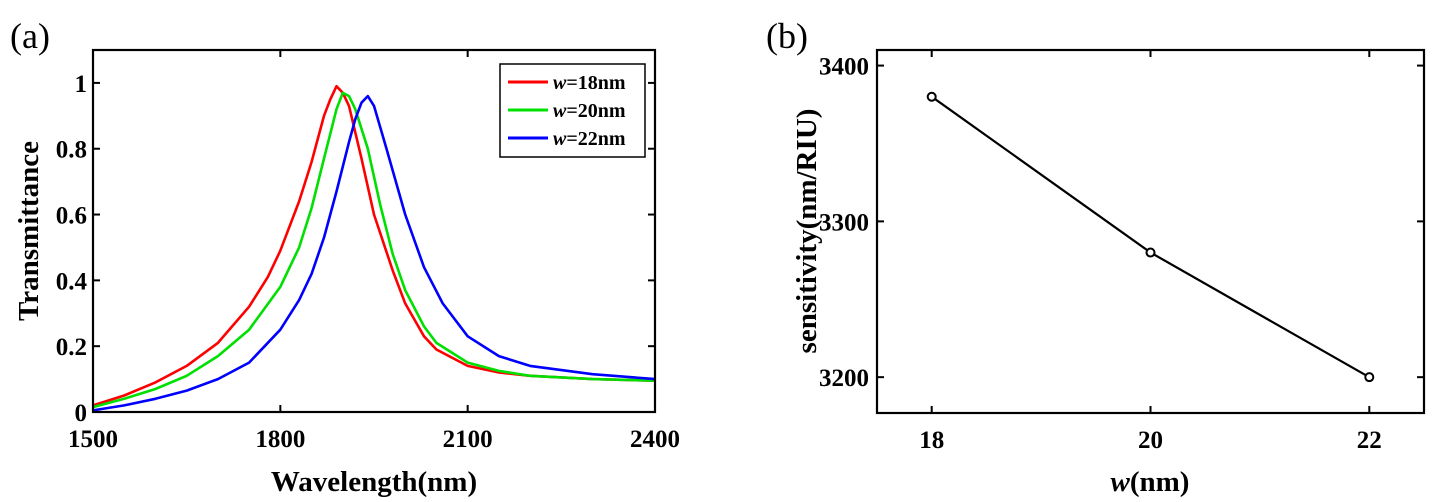 The image size is (1446, 502). I want to click on legend-label-2: w=22nm, so click(589, 139).